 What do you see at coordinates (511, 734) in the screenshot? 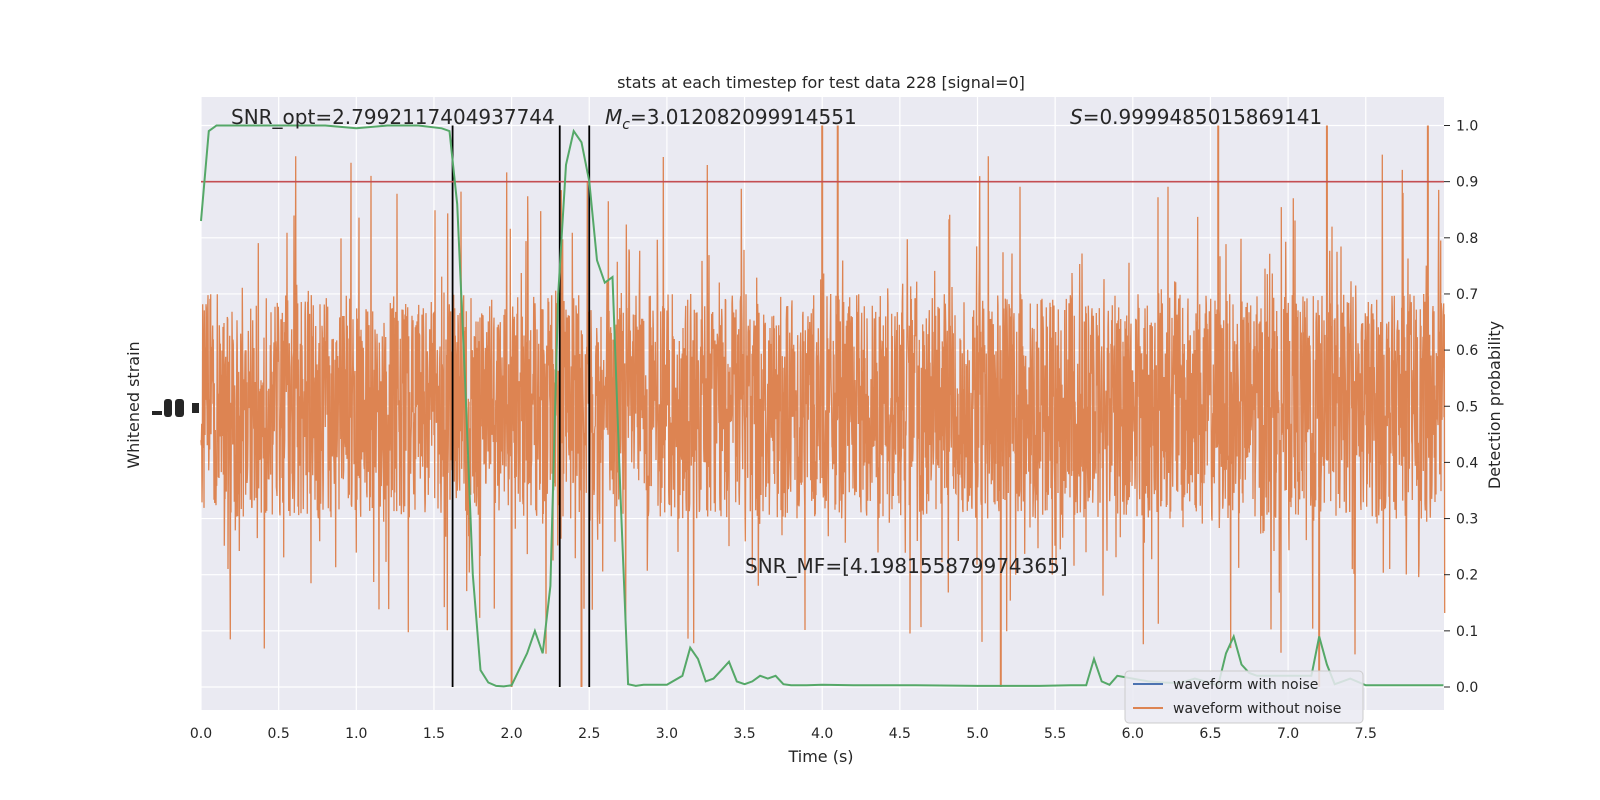
I see `x-tick-label: 2.0` at bounding box center [511, 734].